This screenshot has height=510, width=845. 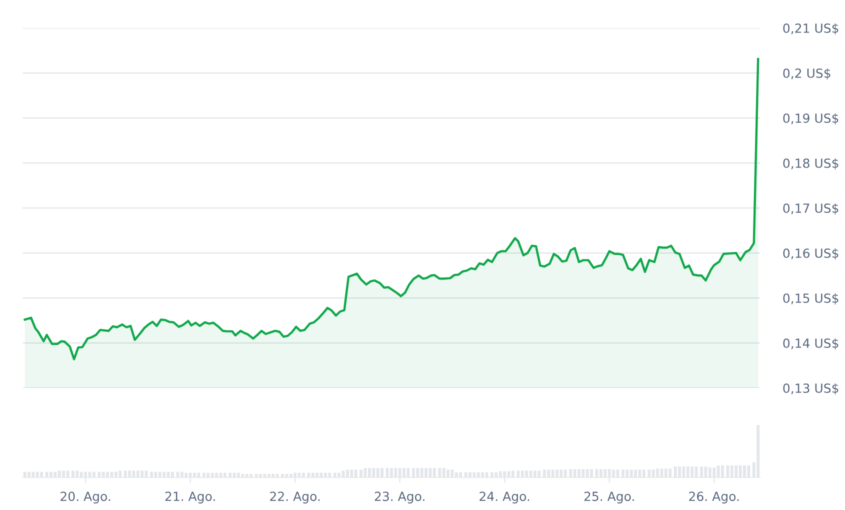 I want to click on x-tick-label: 21. Ago., so click(x=190, y=498).